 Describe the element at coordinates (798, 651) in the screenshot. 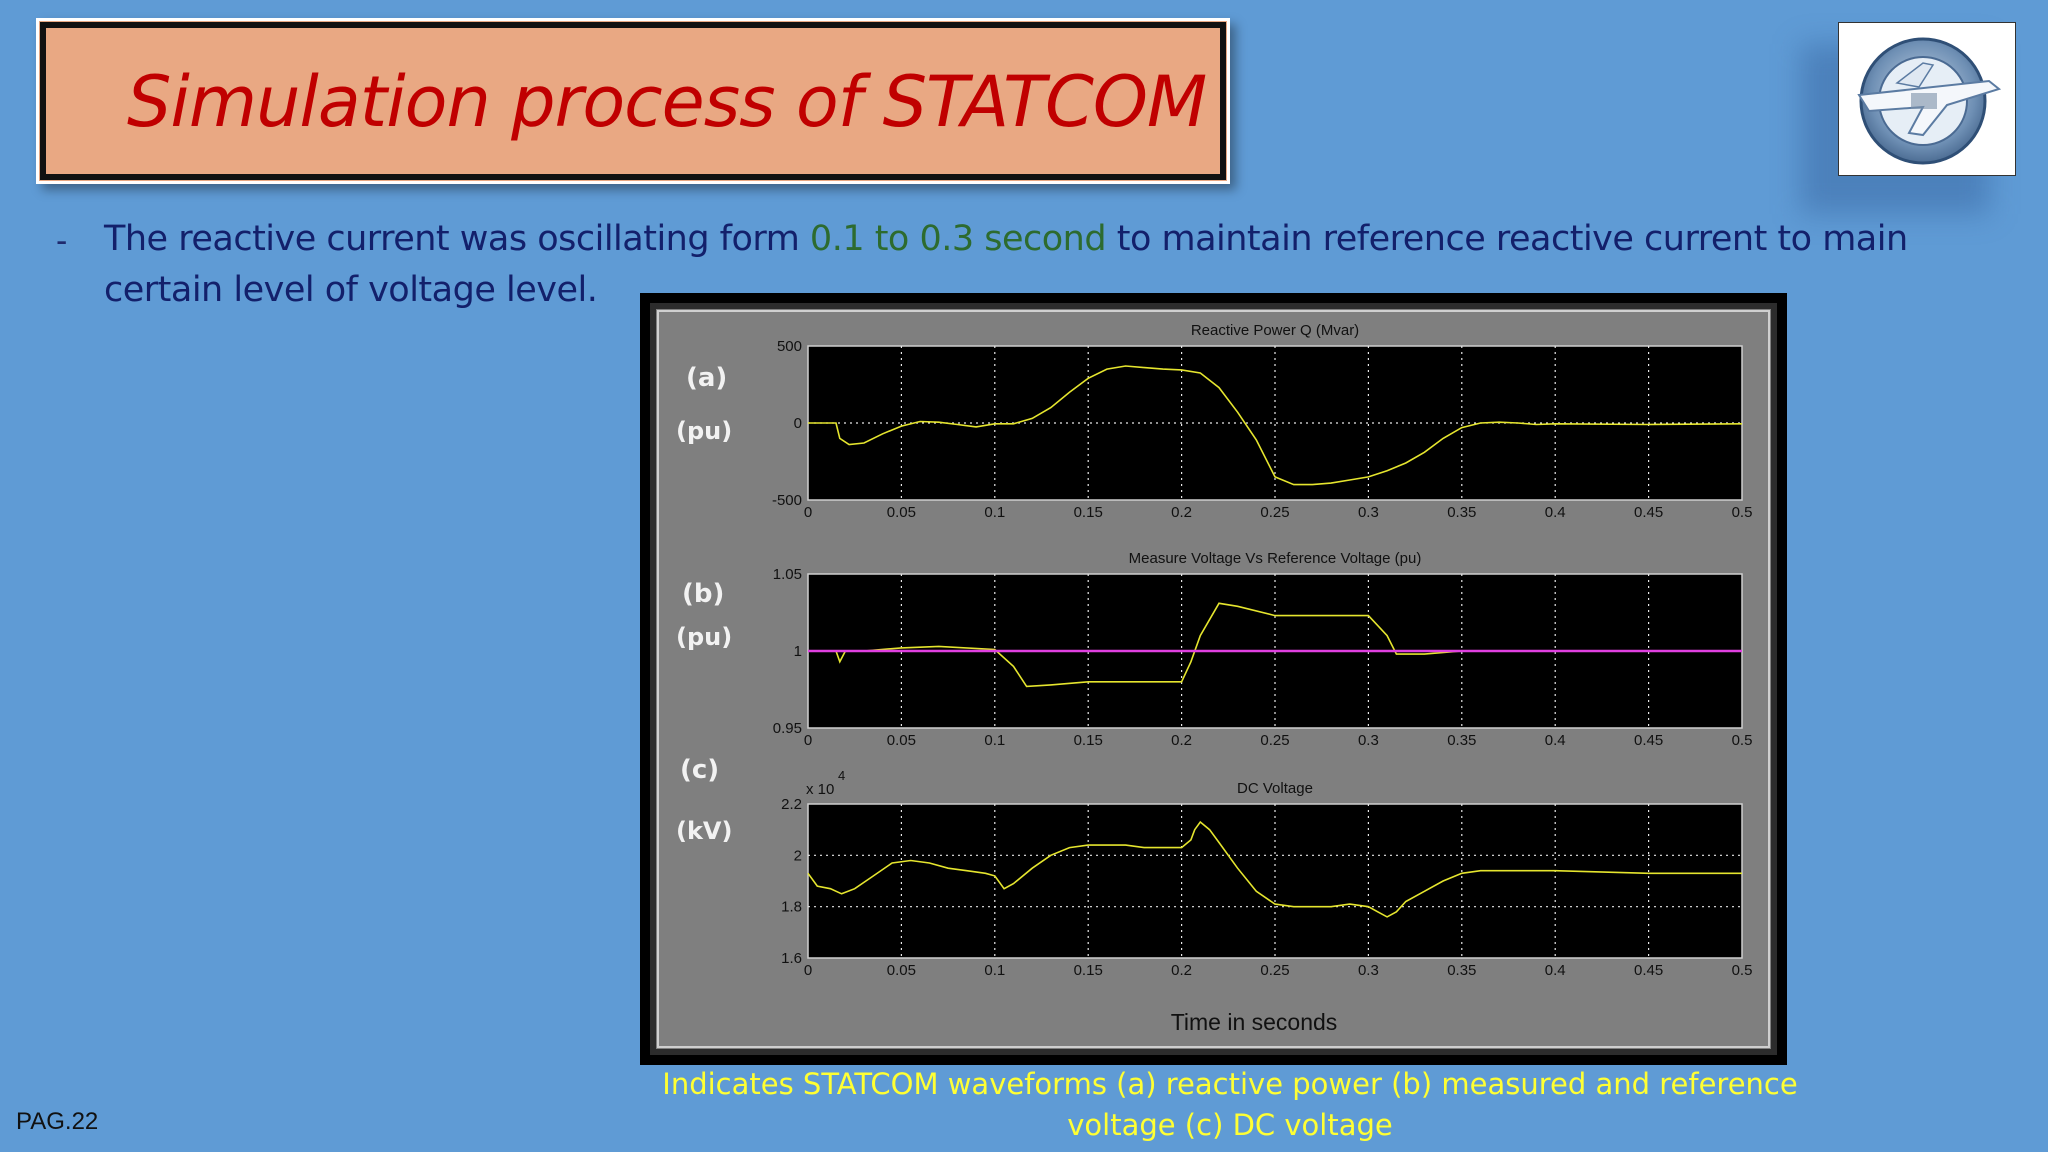

I see `y-tick-label: 1` at that location.